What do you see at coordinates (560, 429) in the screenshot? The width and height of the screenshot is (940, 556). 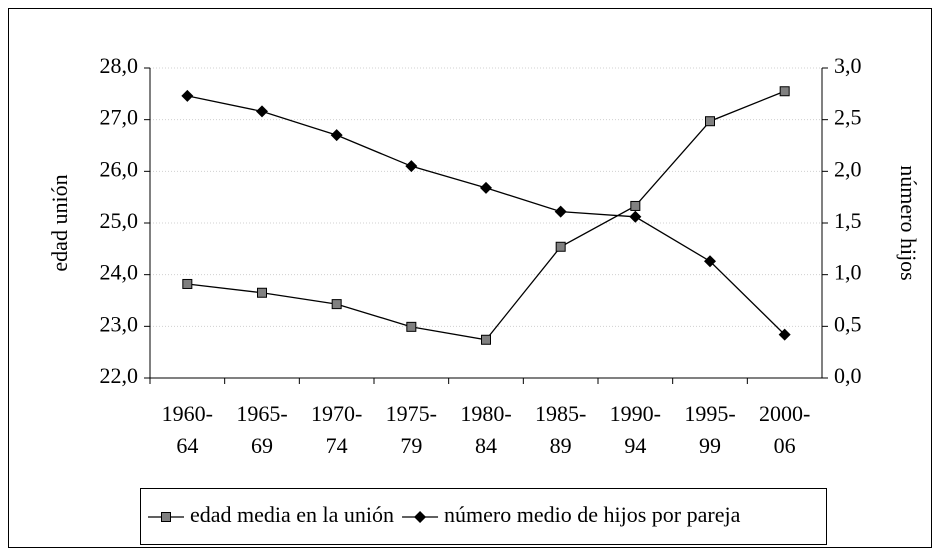 I see `x-tick-label: 1985-89` at bounding box center [560, 429].